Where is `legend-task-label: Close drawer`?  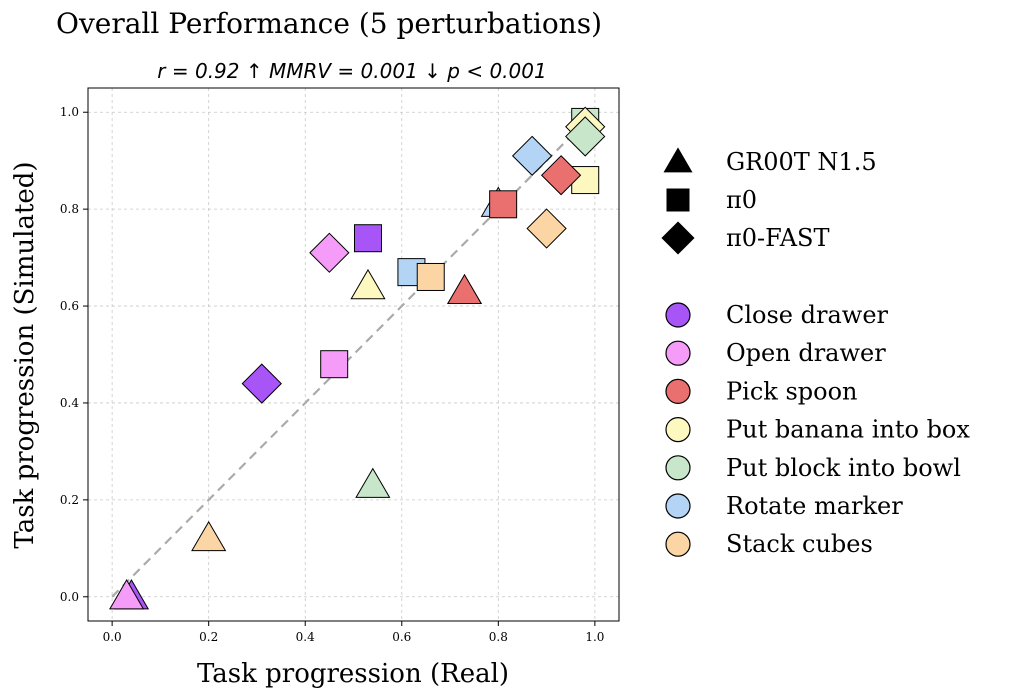 legend-task-label: Close drawer is located at coordinates (807, 315).